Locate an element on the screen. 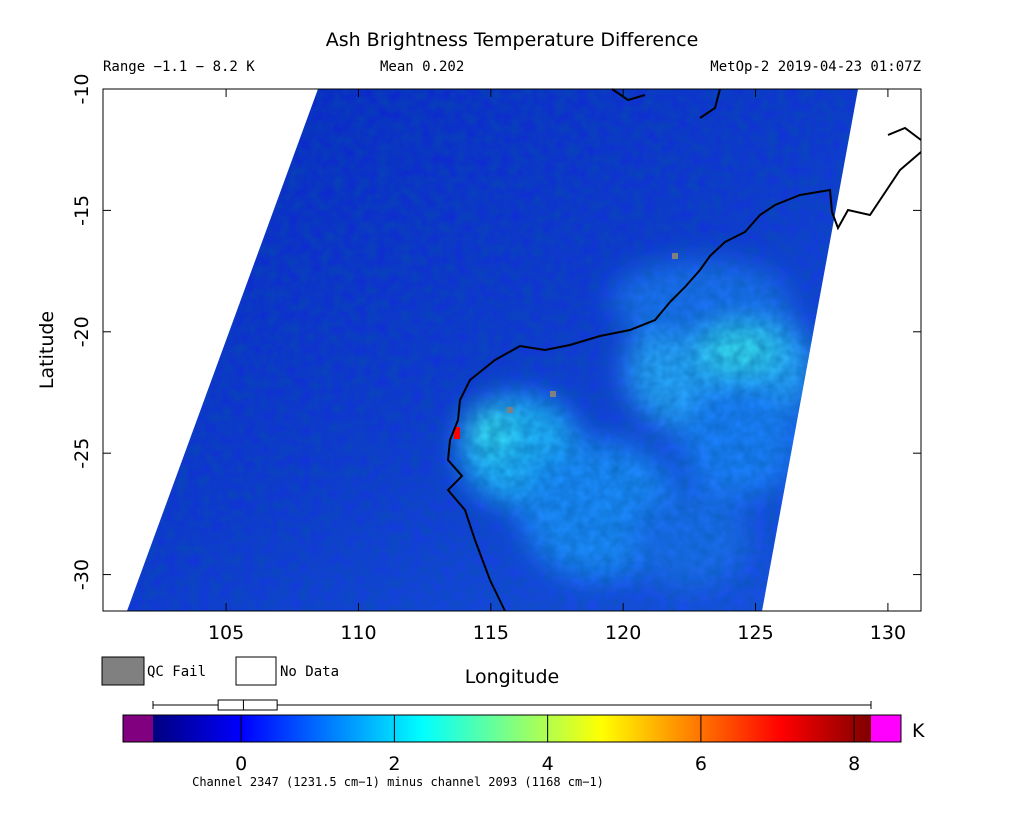 This screenshot has width=1024, height=817. colorbar-unit: K is located at coordinates (918, 731).